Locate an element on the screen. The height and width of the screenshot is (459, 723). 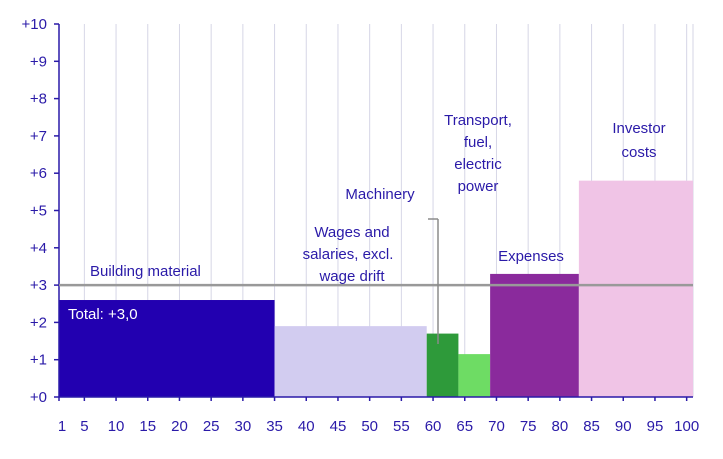
x-tick-label: 75 is located at coordinates (528, 426).